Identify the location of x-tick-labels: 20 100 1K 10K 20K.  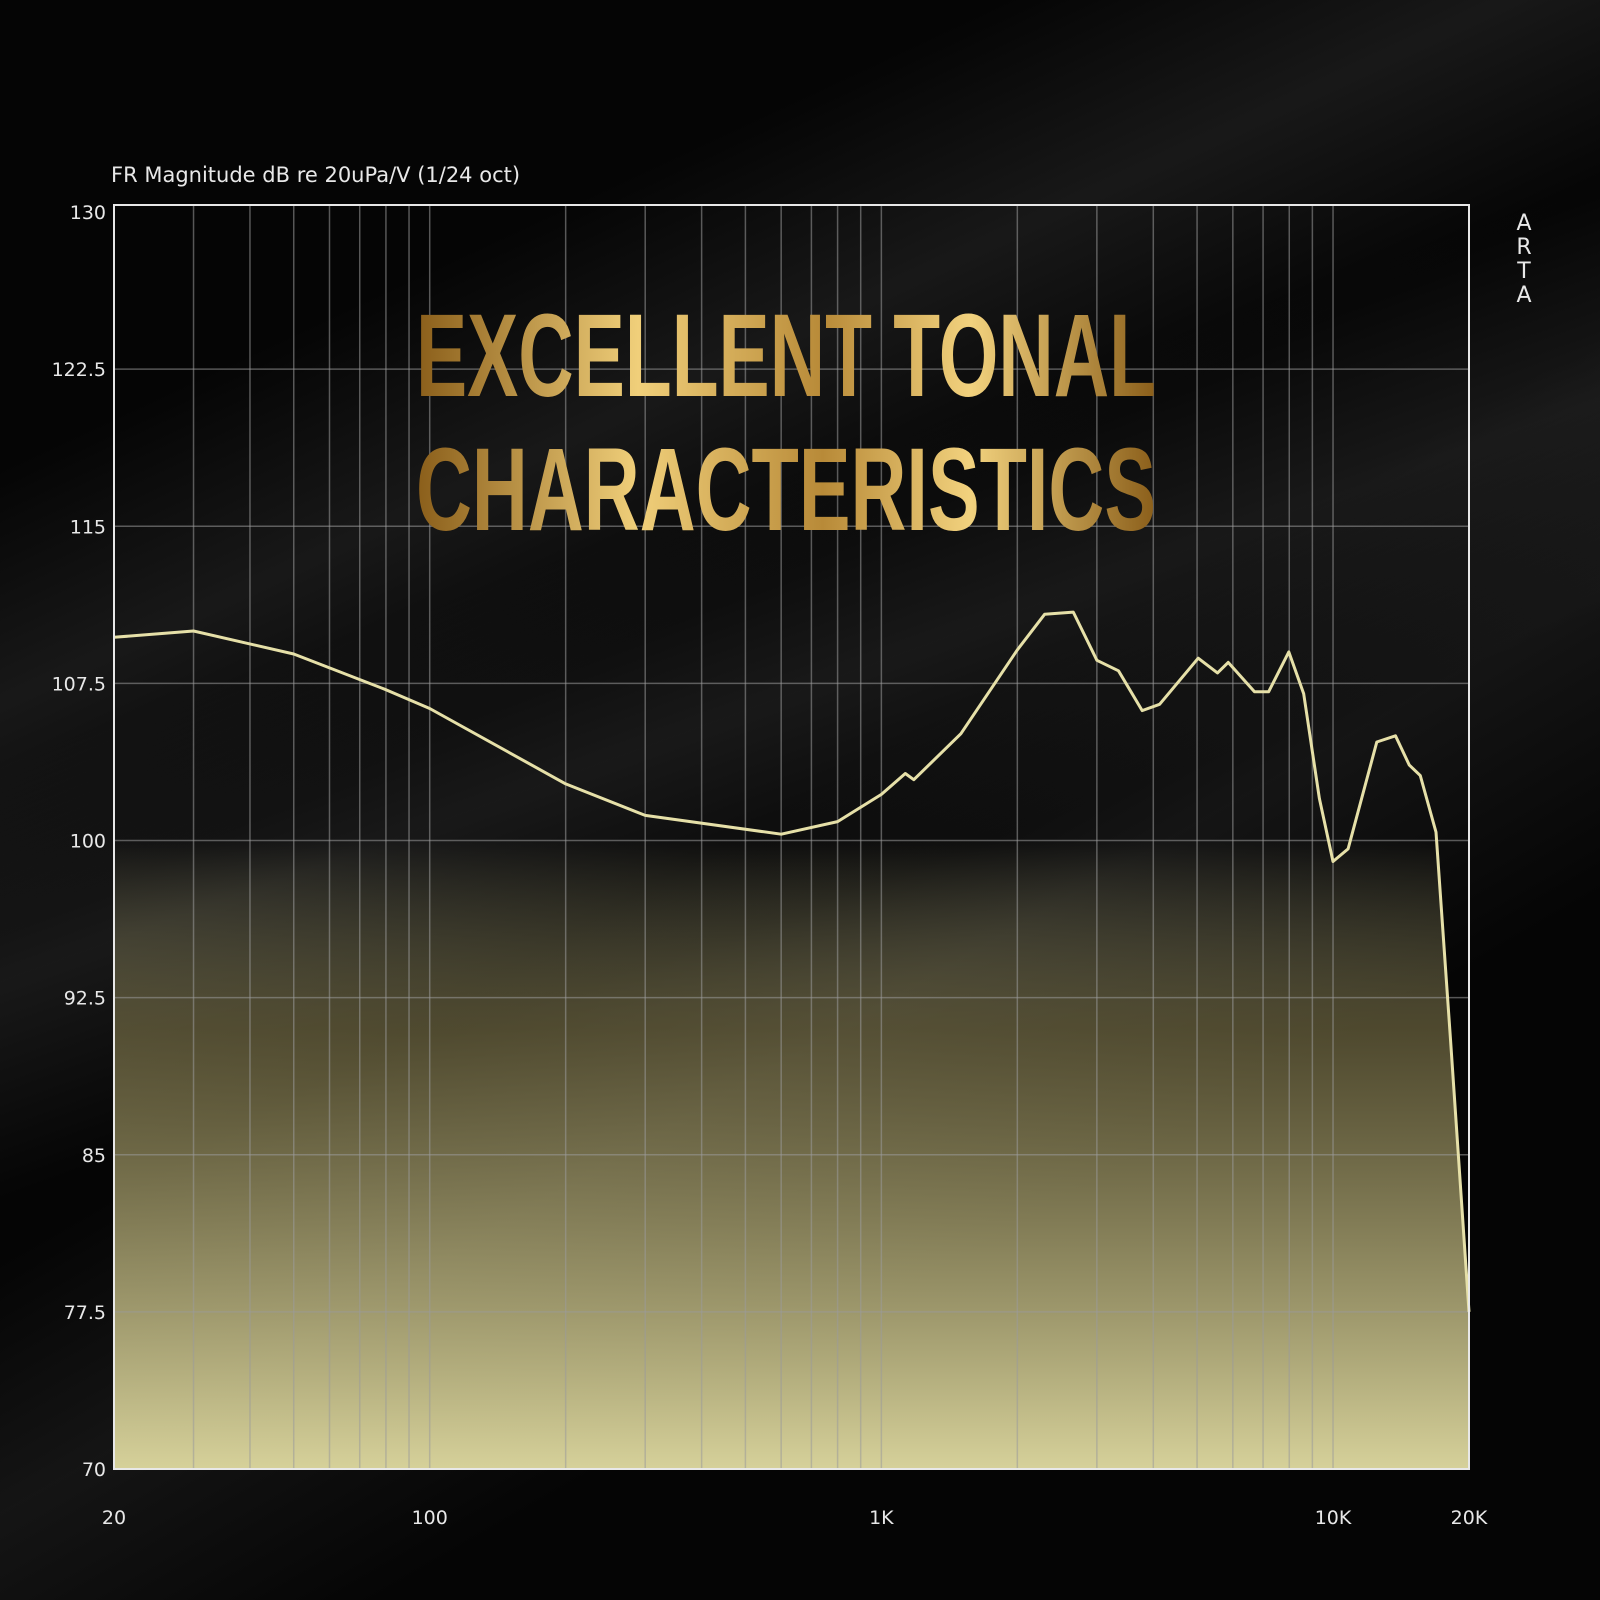
(795, 1518).